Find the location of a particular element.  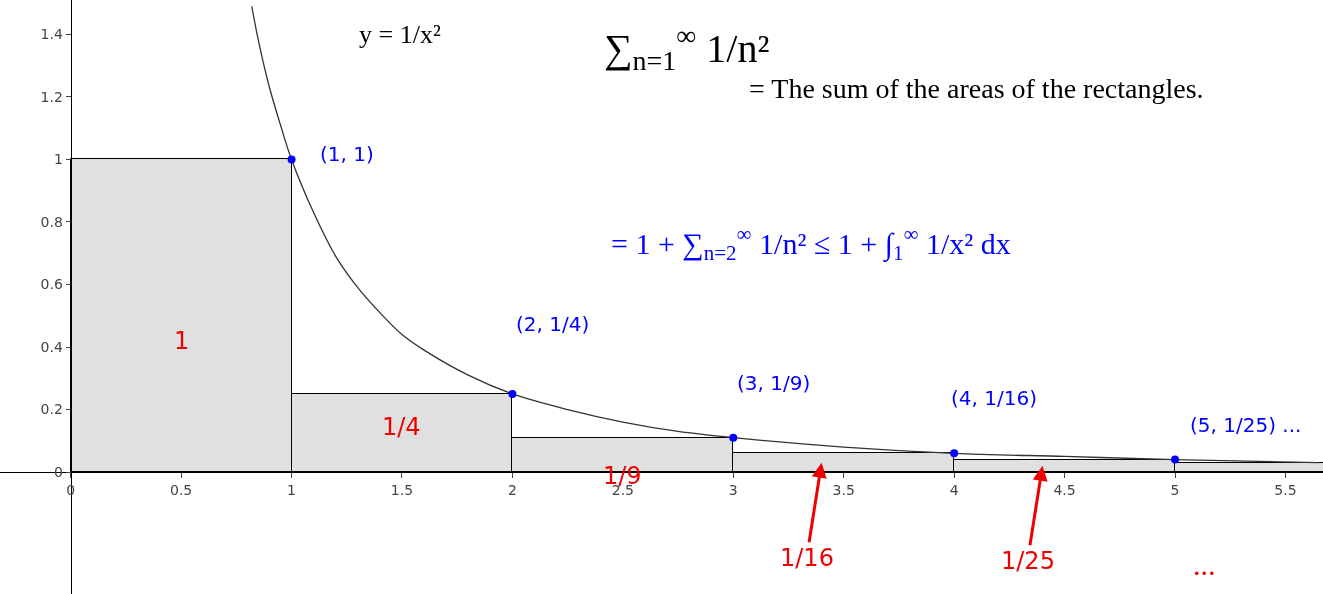

y-tick-label: 1 is located at coordinates (58, 159).